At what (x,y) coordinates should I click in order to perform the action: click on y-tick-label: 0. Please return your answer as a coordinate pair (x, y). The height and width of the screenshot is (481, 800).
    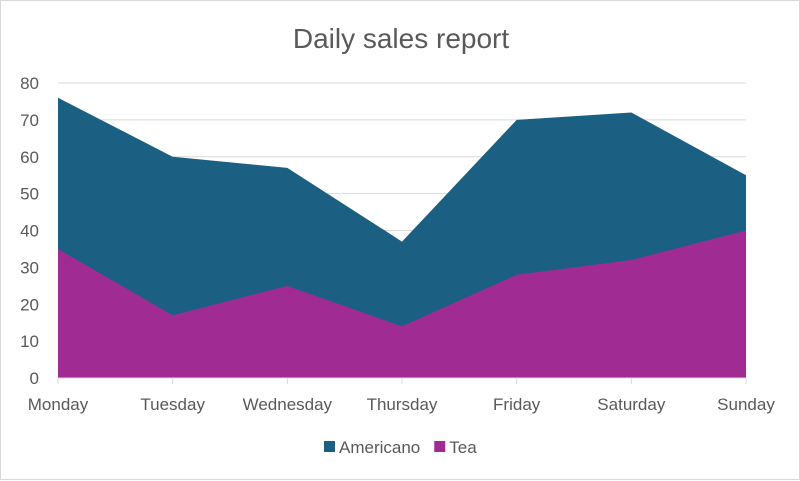
    Looking at the image, I should click on (34, 378).